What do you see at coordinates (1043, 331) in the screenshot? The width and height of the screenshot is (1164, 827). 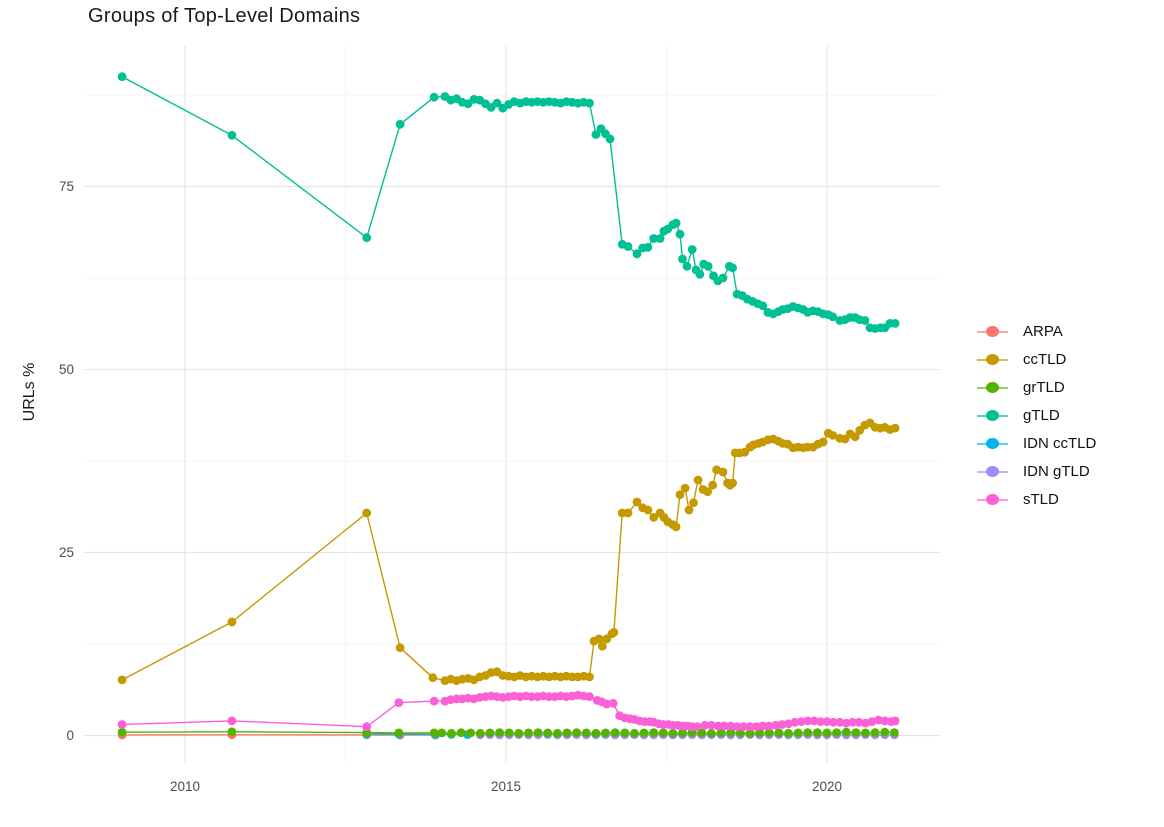 I see `legend-label: ARPA` at bounding box center [1043, 331].